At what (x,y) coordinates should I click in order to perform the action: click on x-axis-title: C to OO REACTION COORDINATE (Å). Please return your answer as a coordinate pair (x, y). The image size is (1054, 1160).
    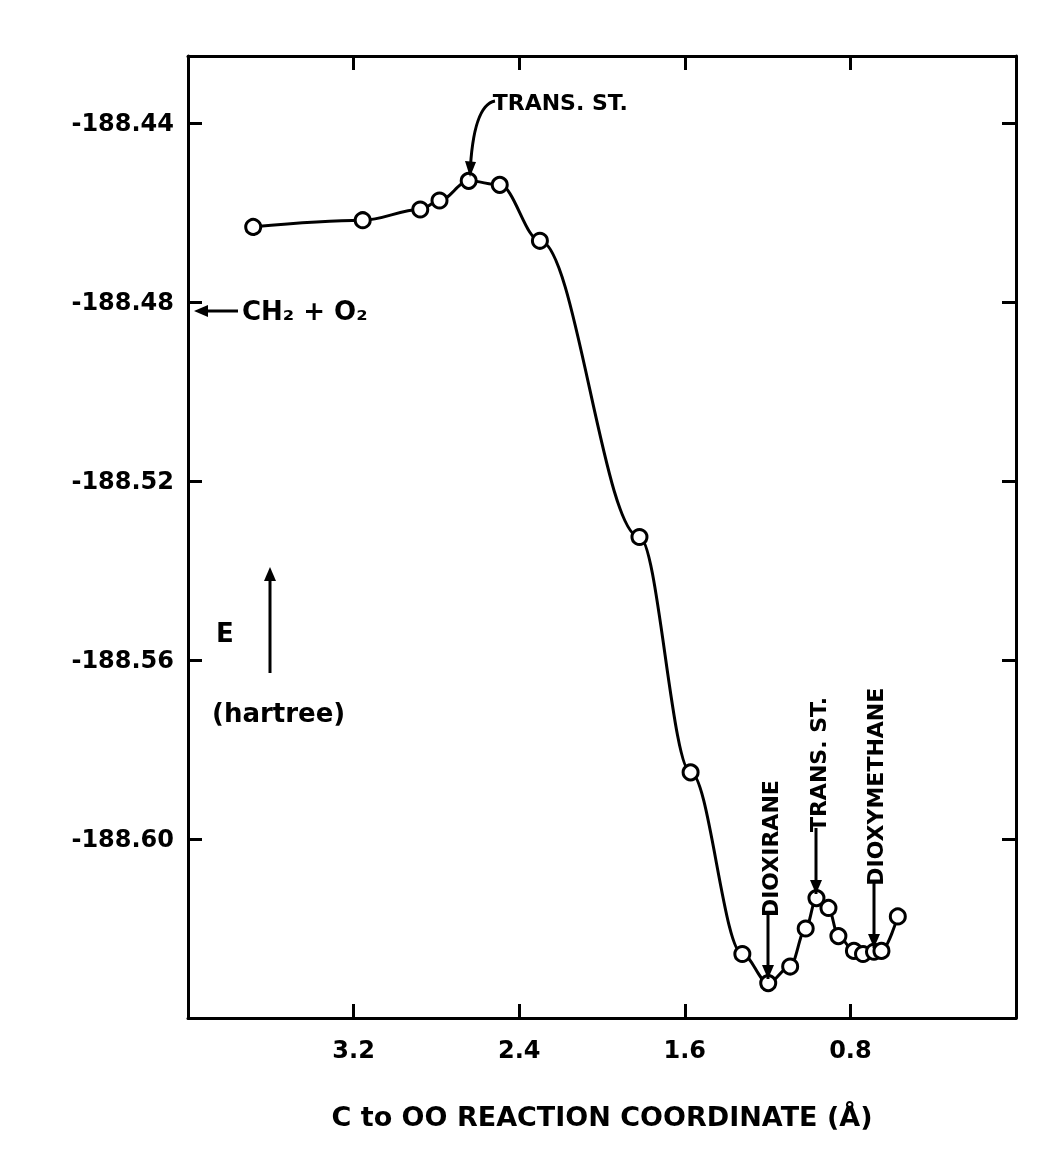
    Looking at the image, I should click on (602, 1116).